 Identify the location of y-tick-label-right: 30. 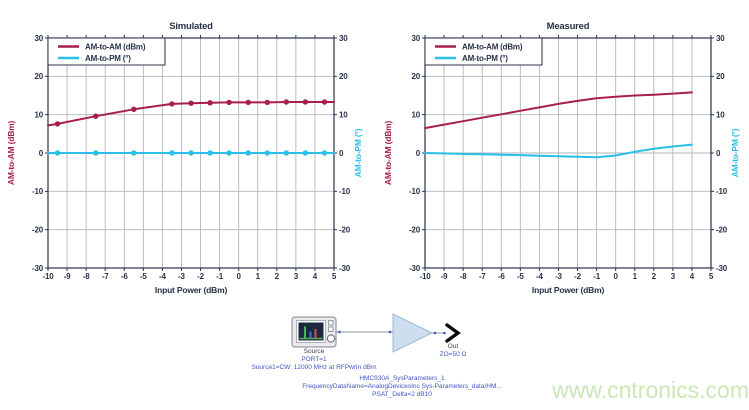
(720, 38).